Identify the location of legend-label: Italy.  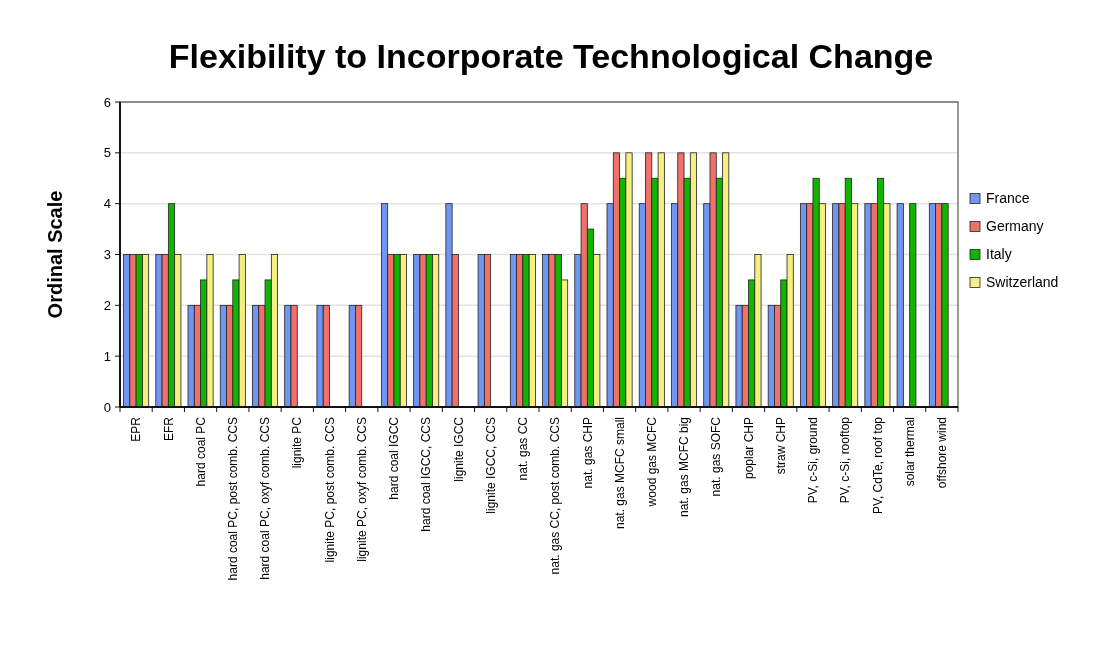
(999, 254).